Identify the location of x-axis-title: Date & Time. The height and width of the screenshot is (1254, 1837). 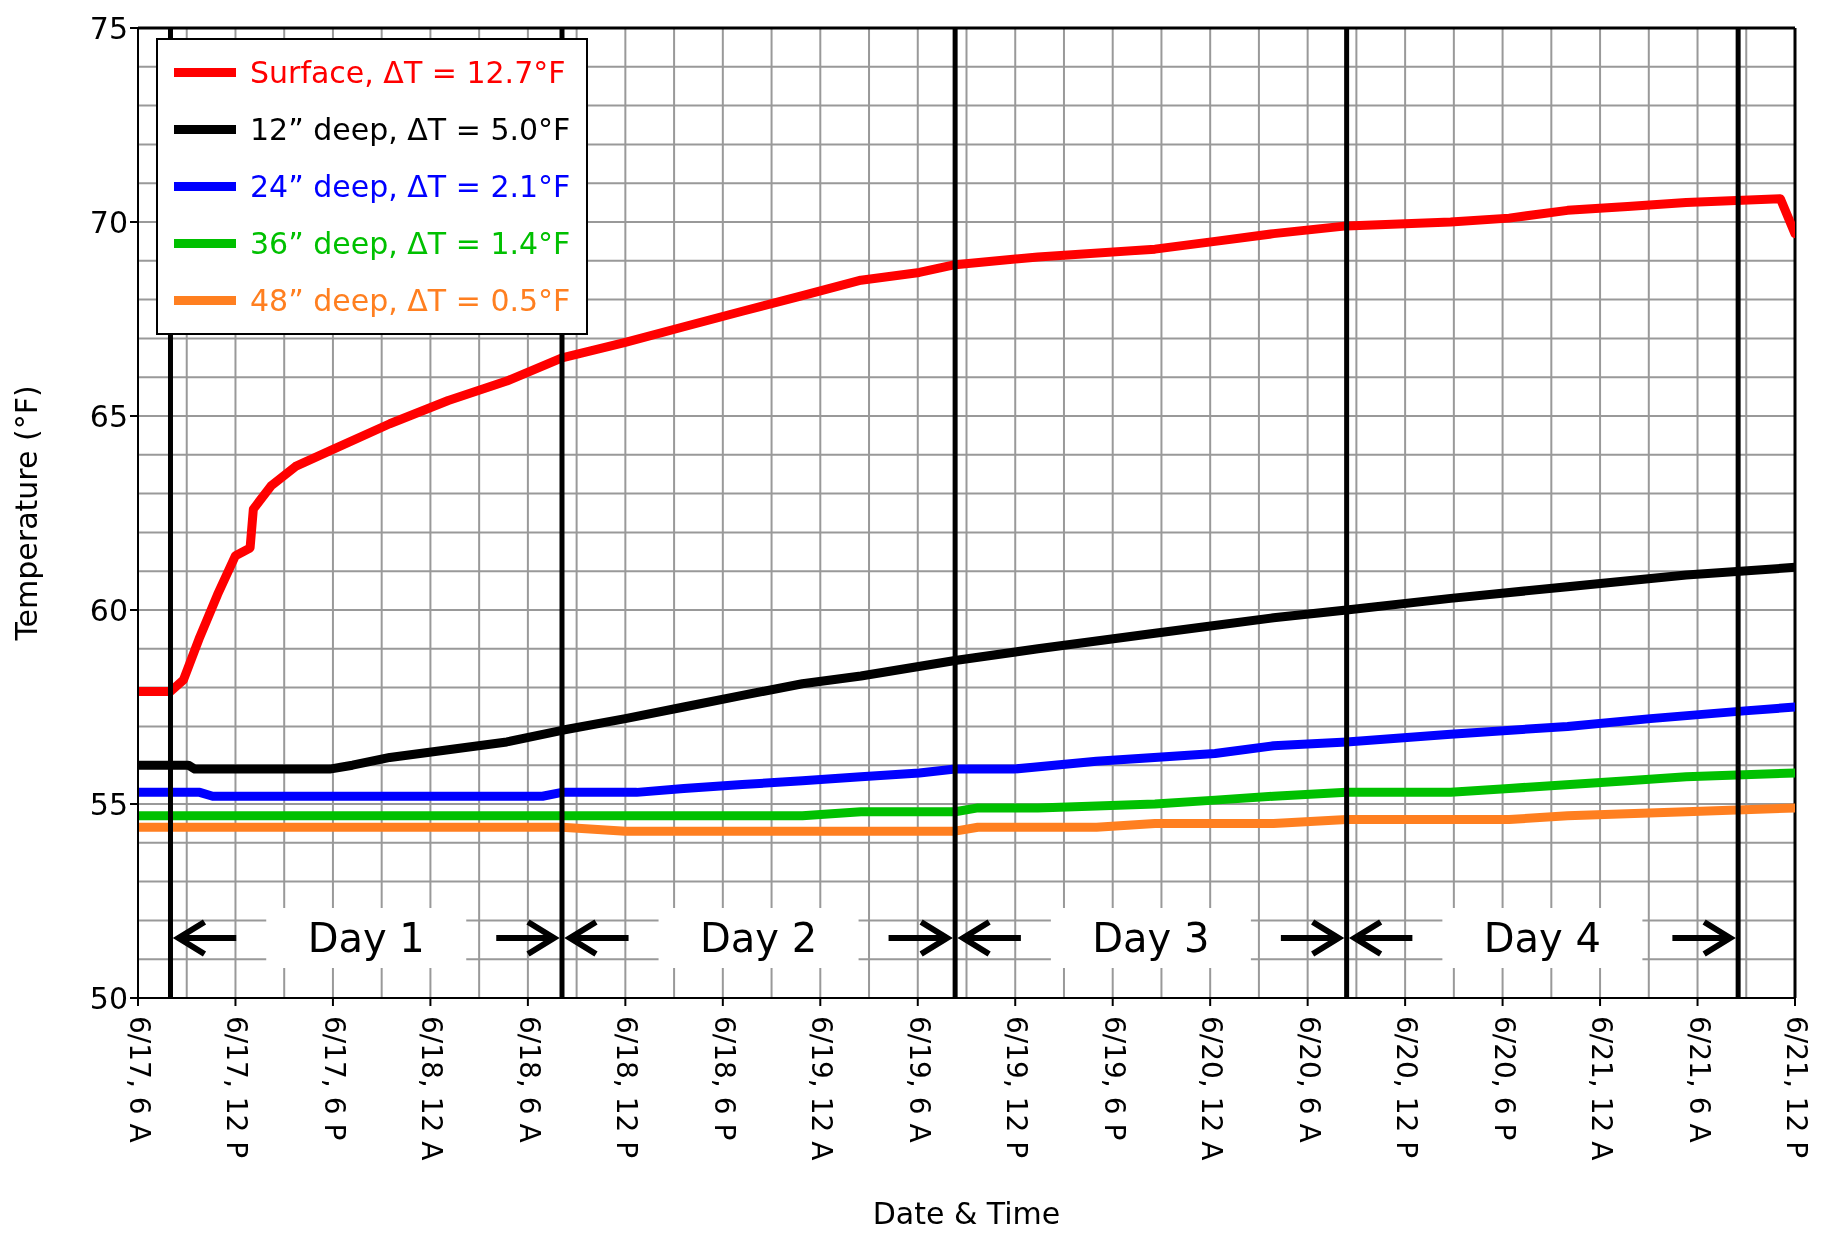
(966, 1213).